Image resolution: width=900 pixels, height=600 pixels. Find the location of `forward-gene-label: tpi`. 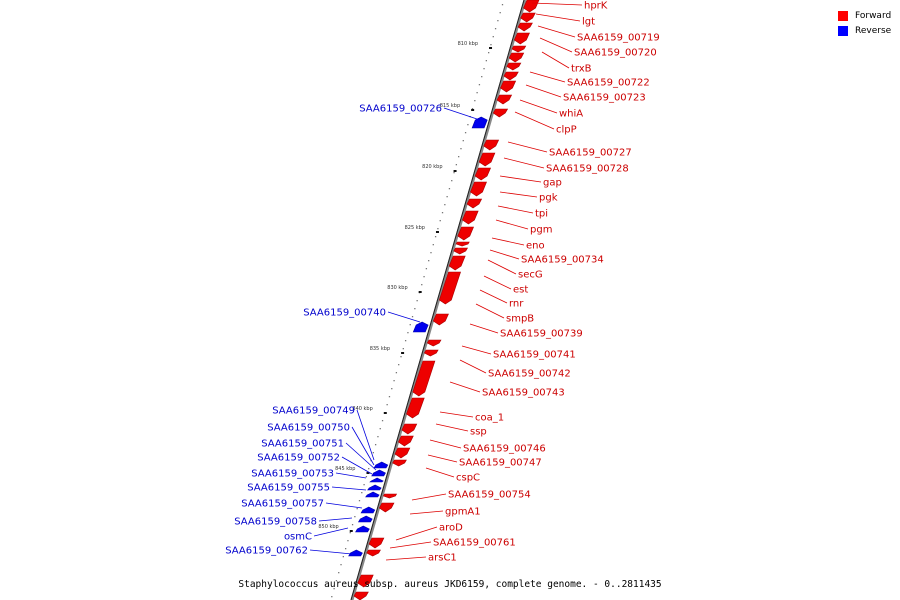

forward-gene-label: tpi is located at coordinates (541, 214).